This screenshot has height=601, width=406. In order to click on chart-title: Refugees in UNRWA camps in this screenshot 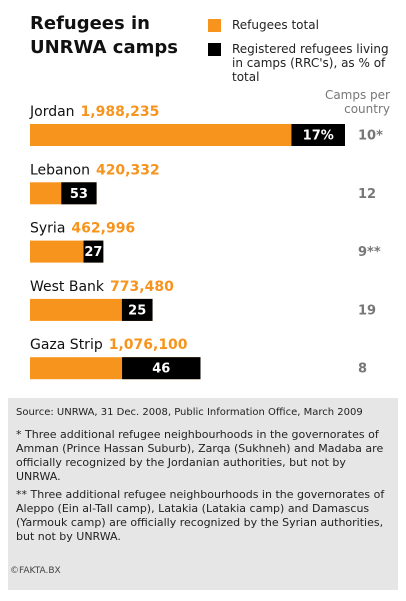, I will do `click(104, 35)`.